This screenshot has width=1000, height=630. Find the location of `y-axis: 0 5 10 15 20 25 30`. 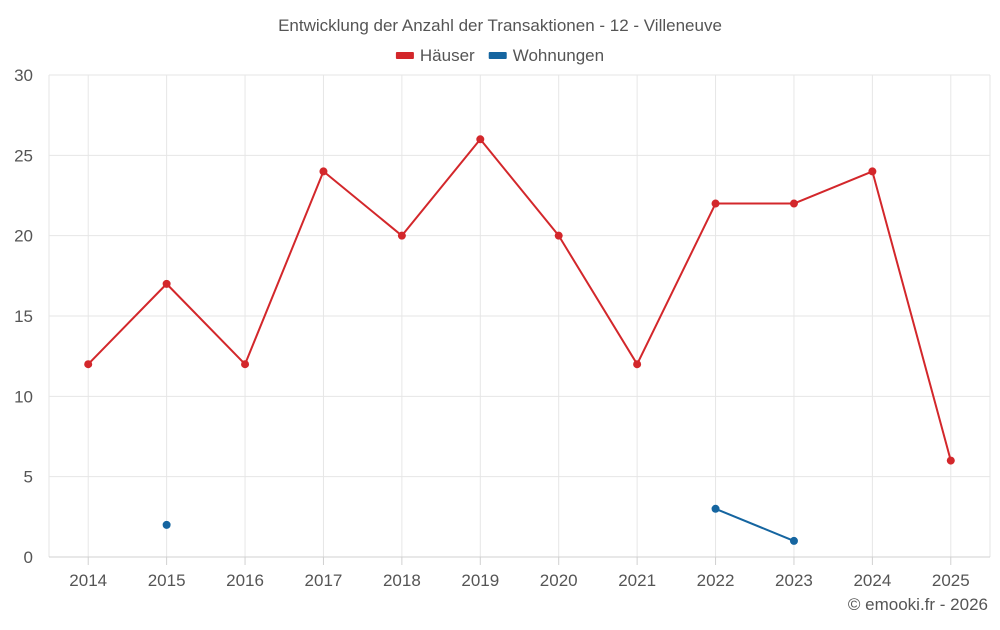

y-axis: 0 5 10 15 20 25 30 is located at coordinates (23, 316).